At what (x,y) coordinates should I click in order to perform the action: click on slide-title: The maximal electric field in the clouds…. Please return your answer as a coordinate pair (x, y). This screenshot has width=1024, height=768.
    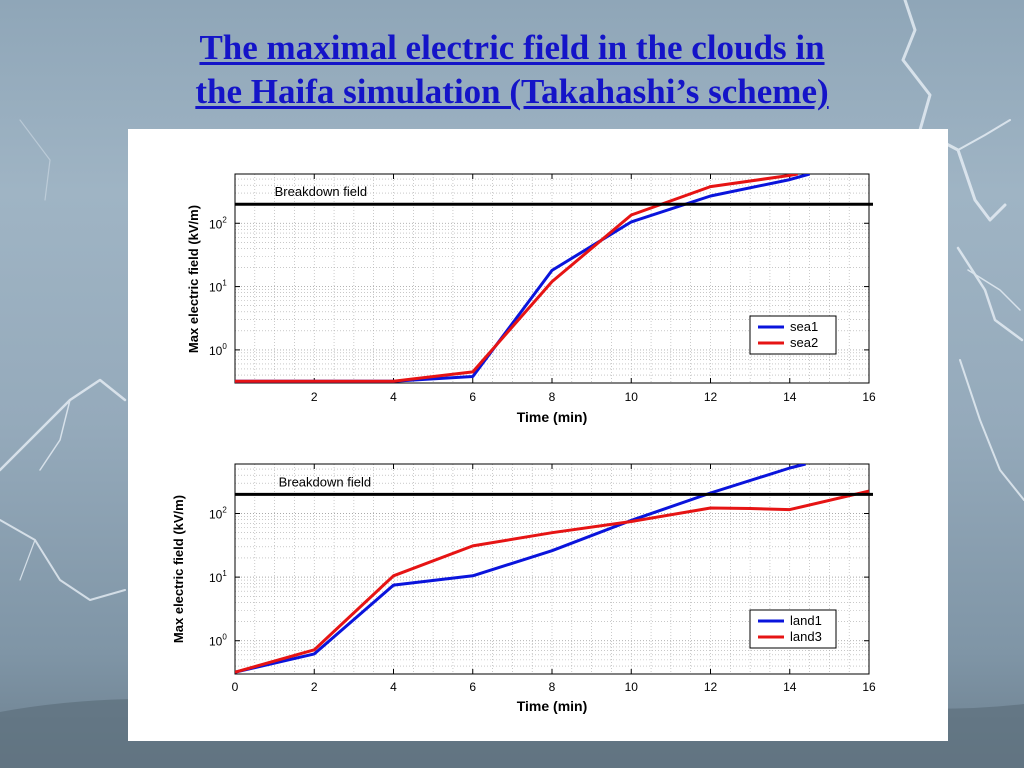
    Looking at the image, I should click on (512, 70).